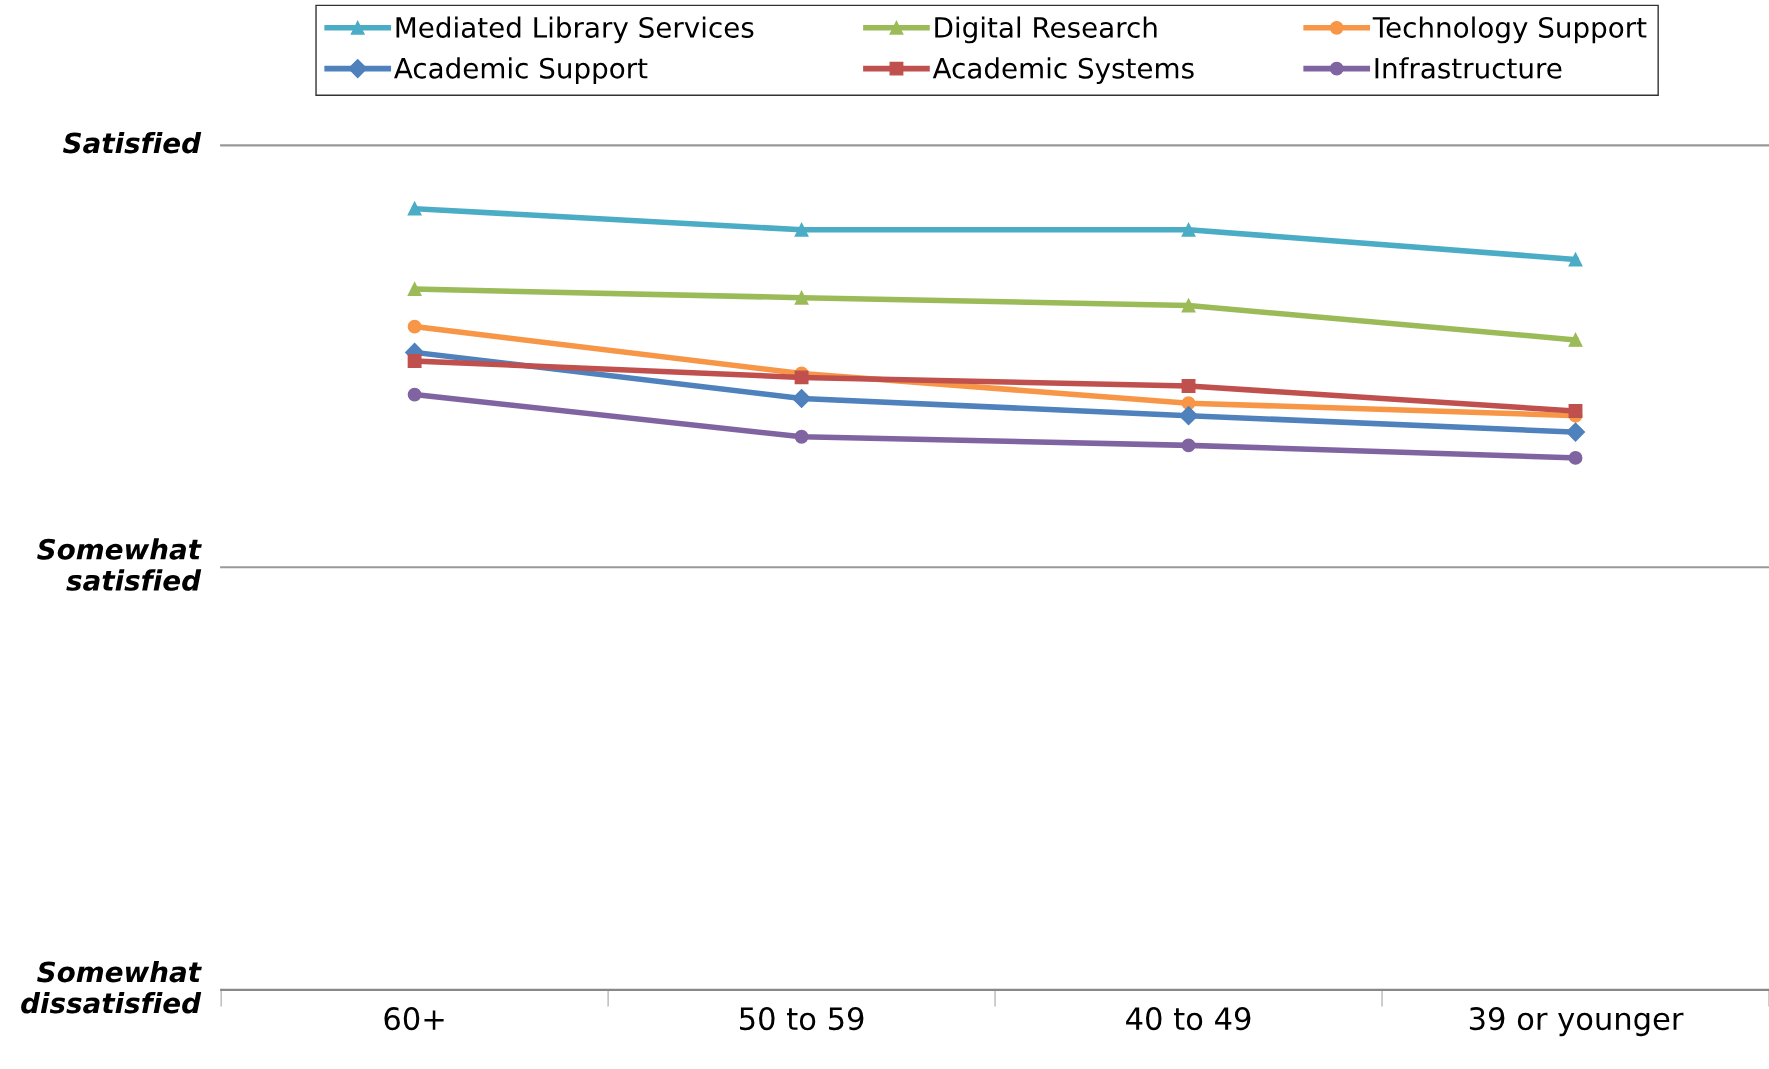 This screenshot has height=1069, width=1769. Describe the element at coordinates (119, 564) in the screenshot. I see `ref-line-label: Somewhat satisfied` at that location.